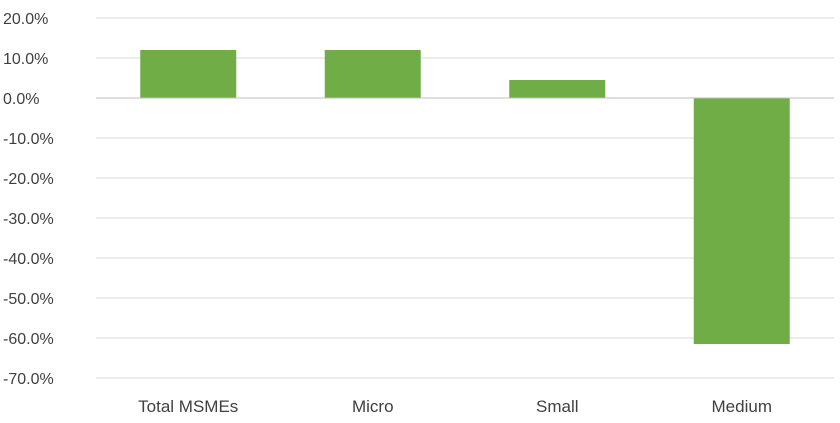 The image size is (840, 423). I want to click on y-tick-label: -40.0%, so click(28, 259).